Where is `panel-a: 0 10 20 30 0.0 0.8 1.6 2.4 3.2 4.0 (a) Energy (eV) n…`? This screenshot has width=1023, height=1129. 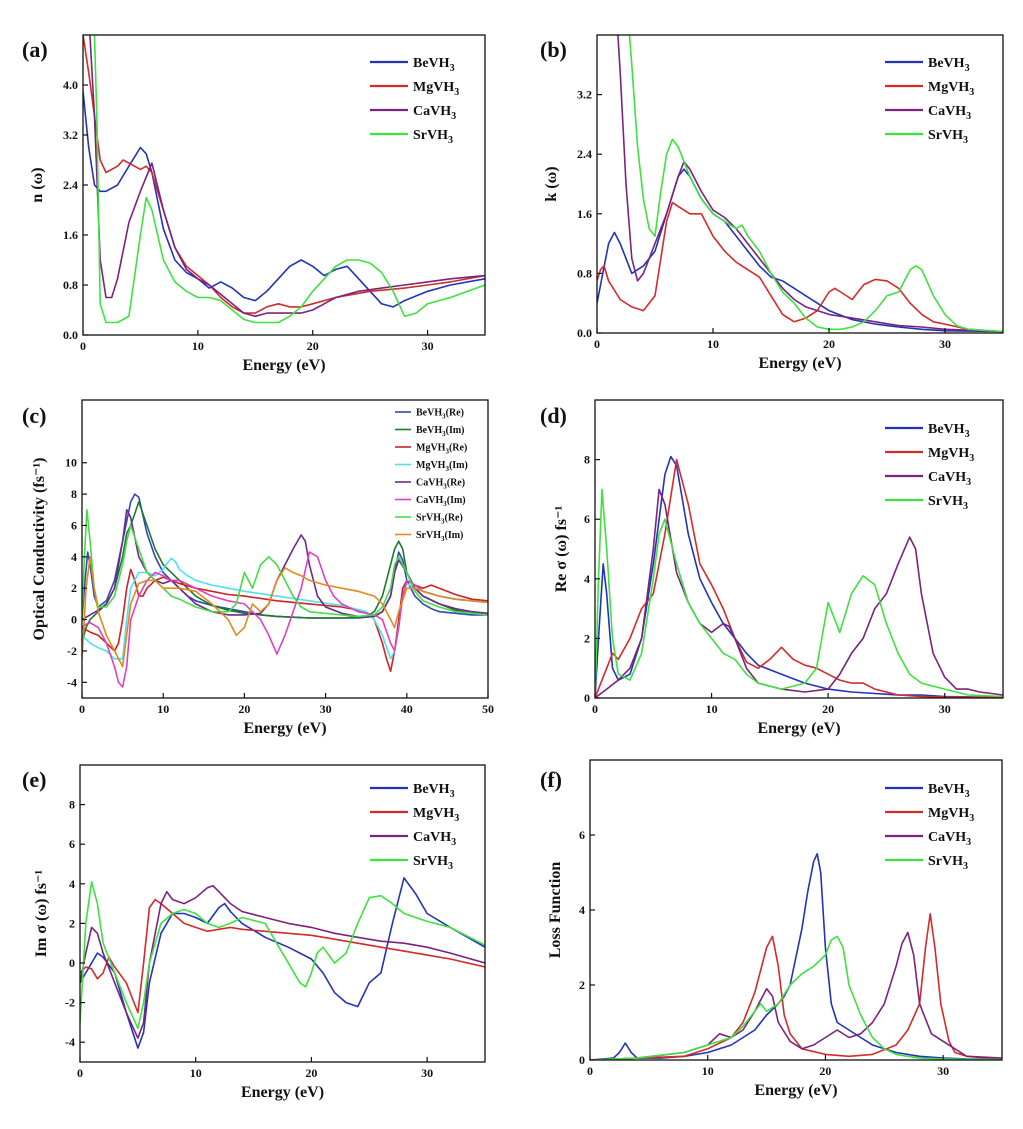 panel-a: 0 10 20 30 0.0 0.8 1.6 2.4 3.2 4.0 (a) Energy (eV) n… is located at coordinates (254, 204).